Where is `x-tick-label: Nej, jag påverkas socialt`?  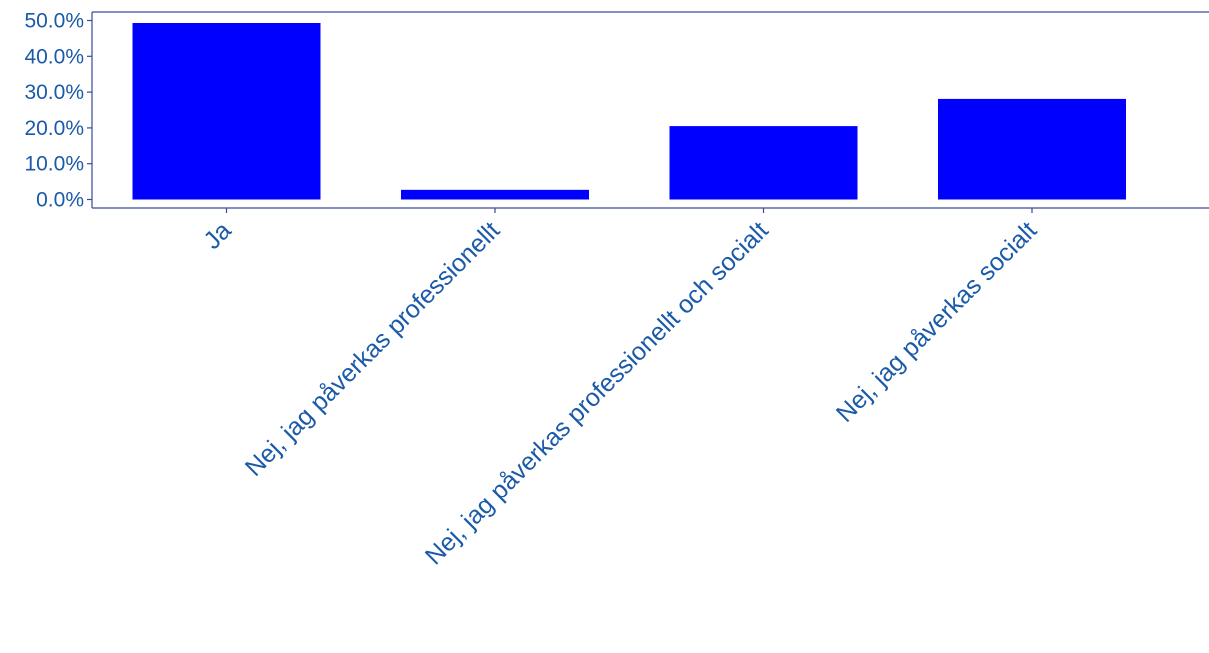 x-tick-label: Nej, jag påverkas socialt is located at coordinates (936, 321).